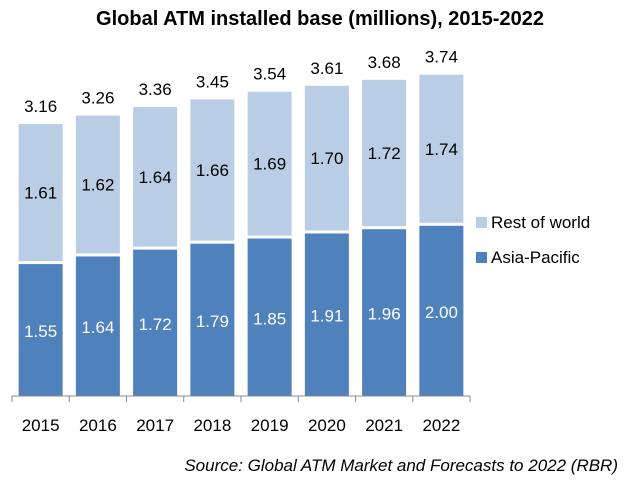  I want to click on x-tick-label-2016: 2016, so click(98, 425).